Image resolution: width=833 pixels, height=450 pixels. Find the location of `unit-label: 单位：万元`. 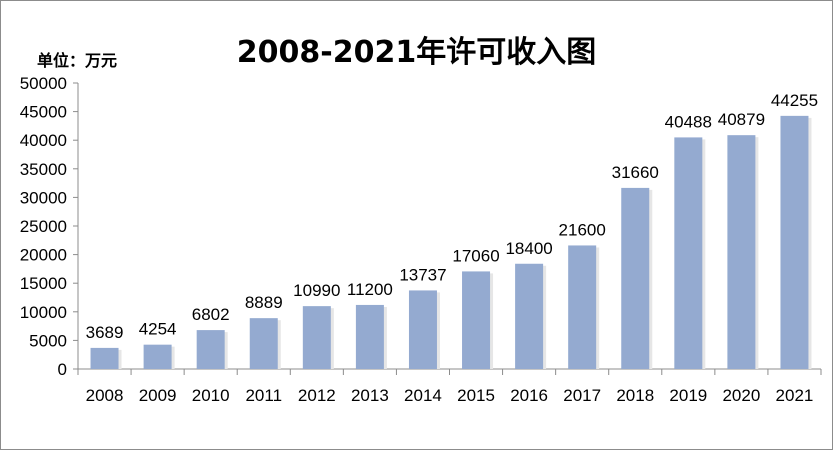

unit-label: 单位：万元 is located at coordinates (77, 60).